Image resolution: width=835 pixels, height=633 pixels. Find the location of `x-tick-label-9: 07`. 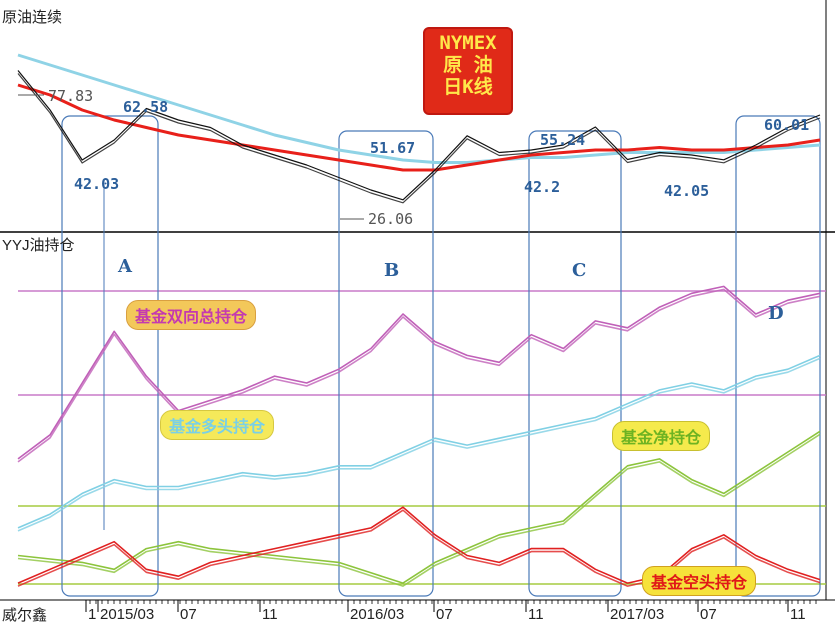

x-tick-label-9: 07 is located at coordinates (708, 614).